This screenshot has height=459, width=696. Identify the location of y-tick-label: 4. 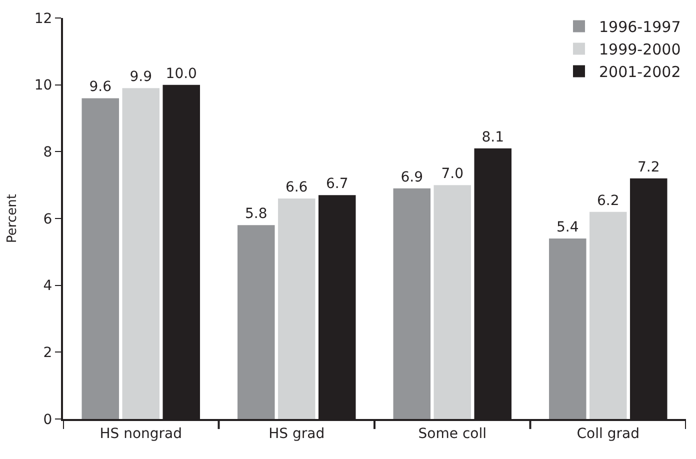
(47, 286).